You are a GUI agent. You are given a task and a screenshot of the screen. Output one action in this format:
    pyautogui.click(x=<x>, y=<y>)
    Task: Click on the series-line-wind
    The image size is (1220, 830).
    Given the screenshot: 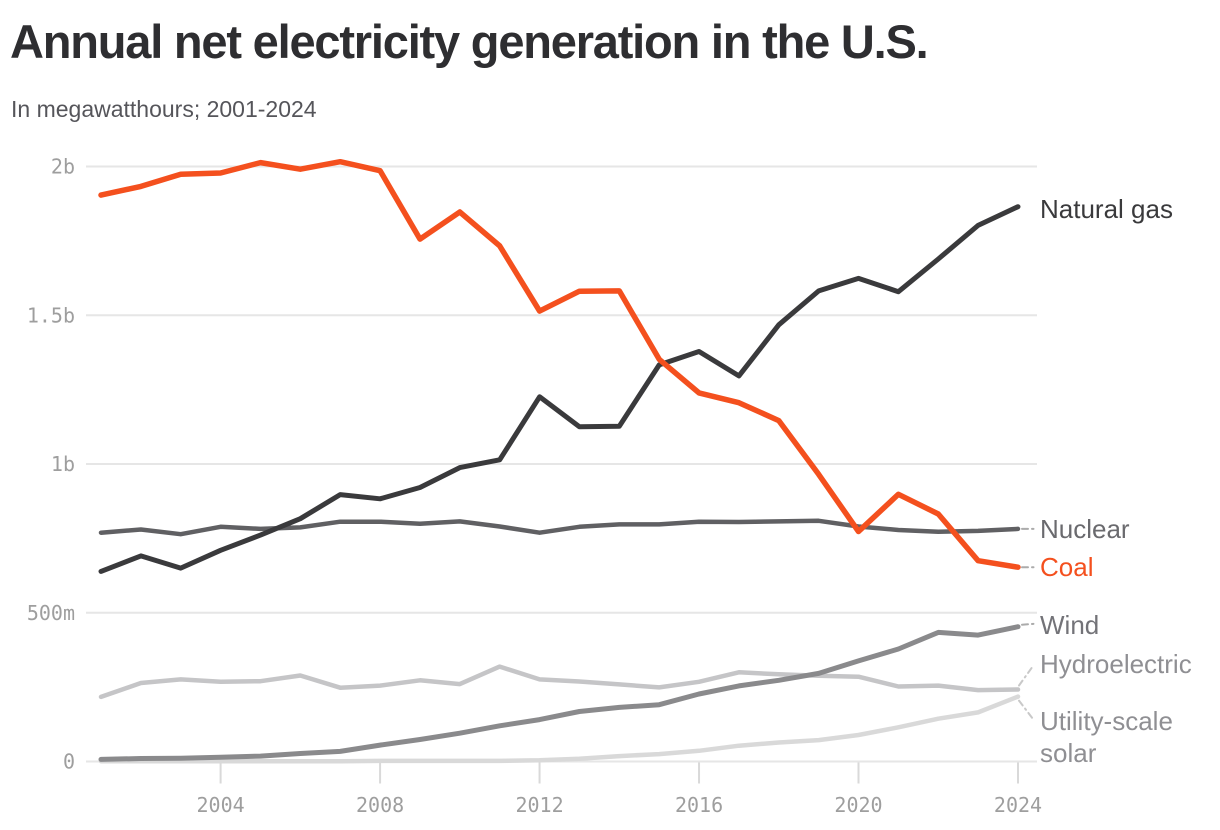 What is the action you would take?
    pyautogui.click(x=559, y=693)
    